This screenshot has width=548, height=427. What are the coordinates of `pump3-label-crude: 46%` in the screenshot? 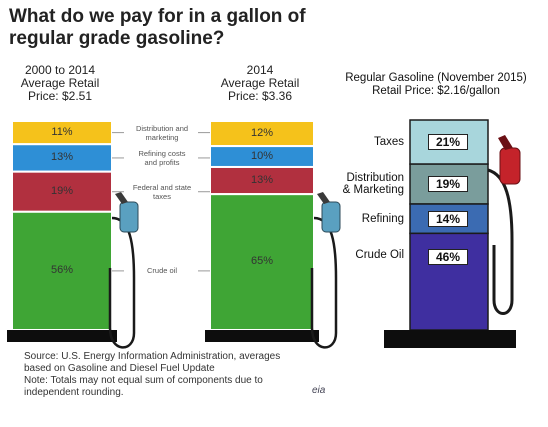 It's located at (448, 257).